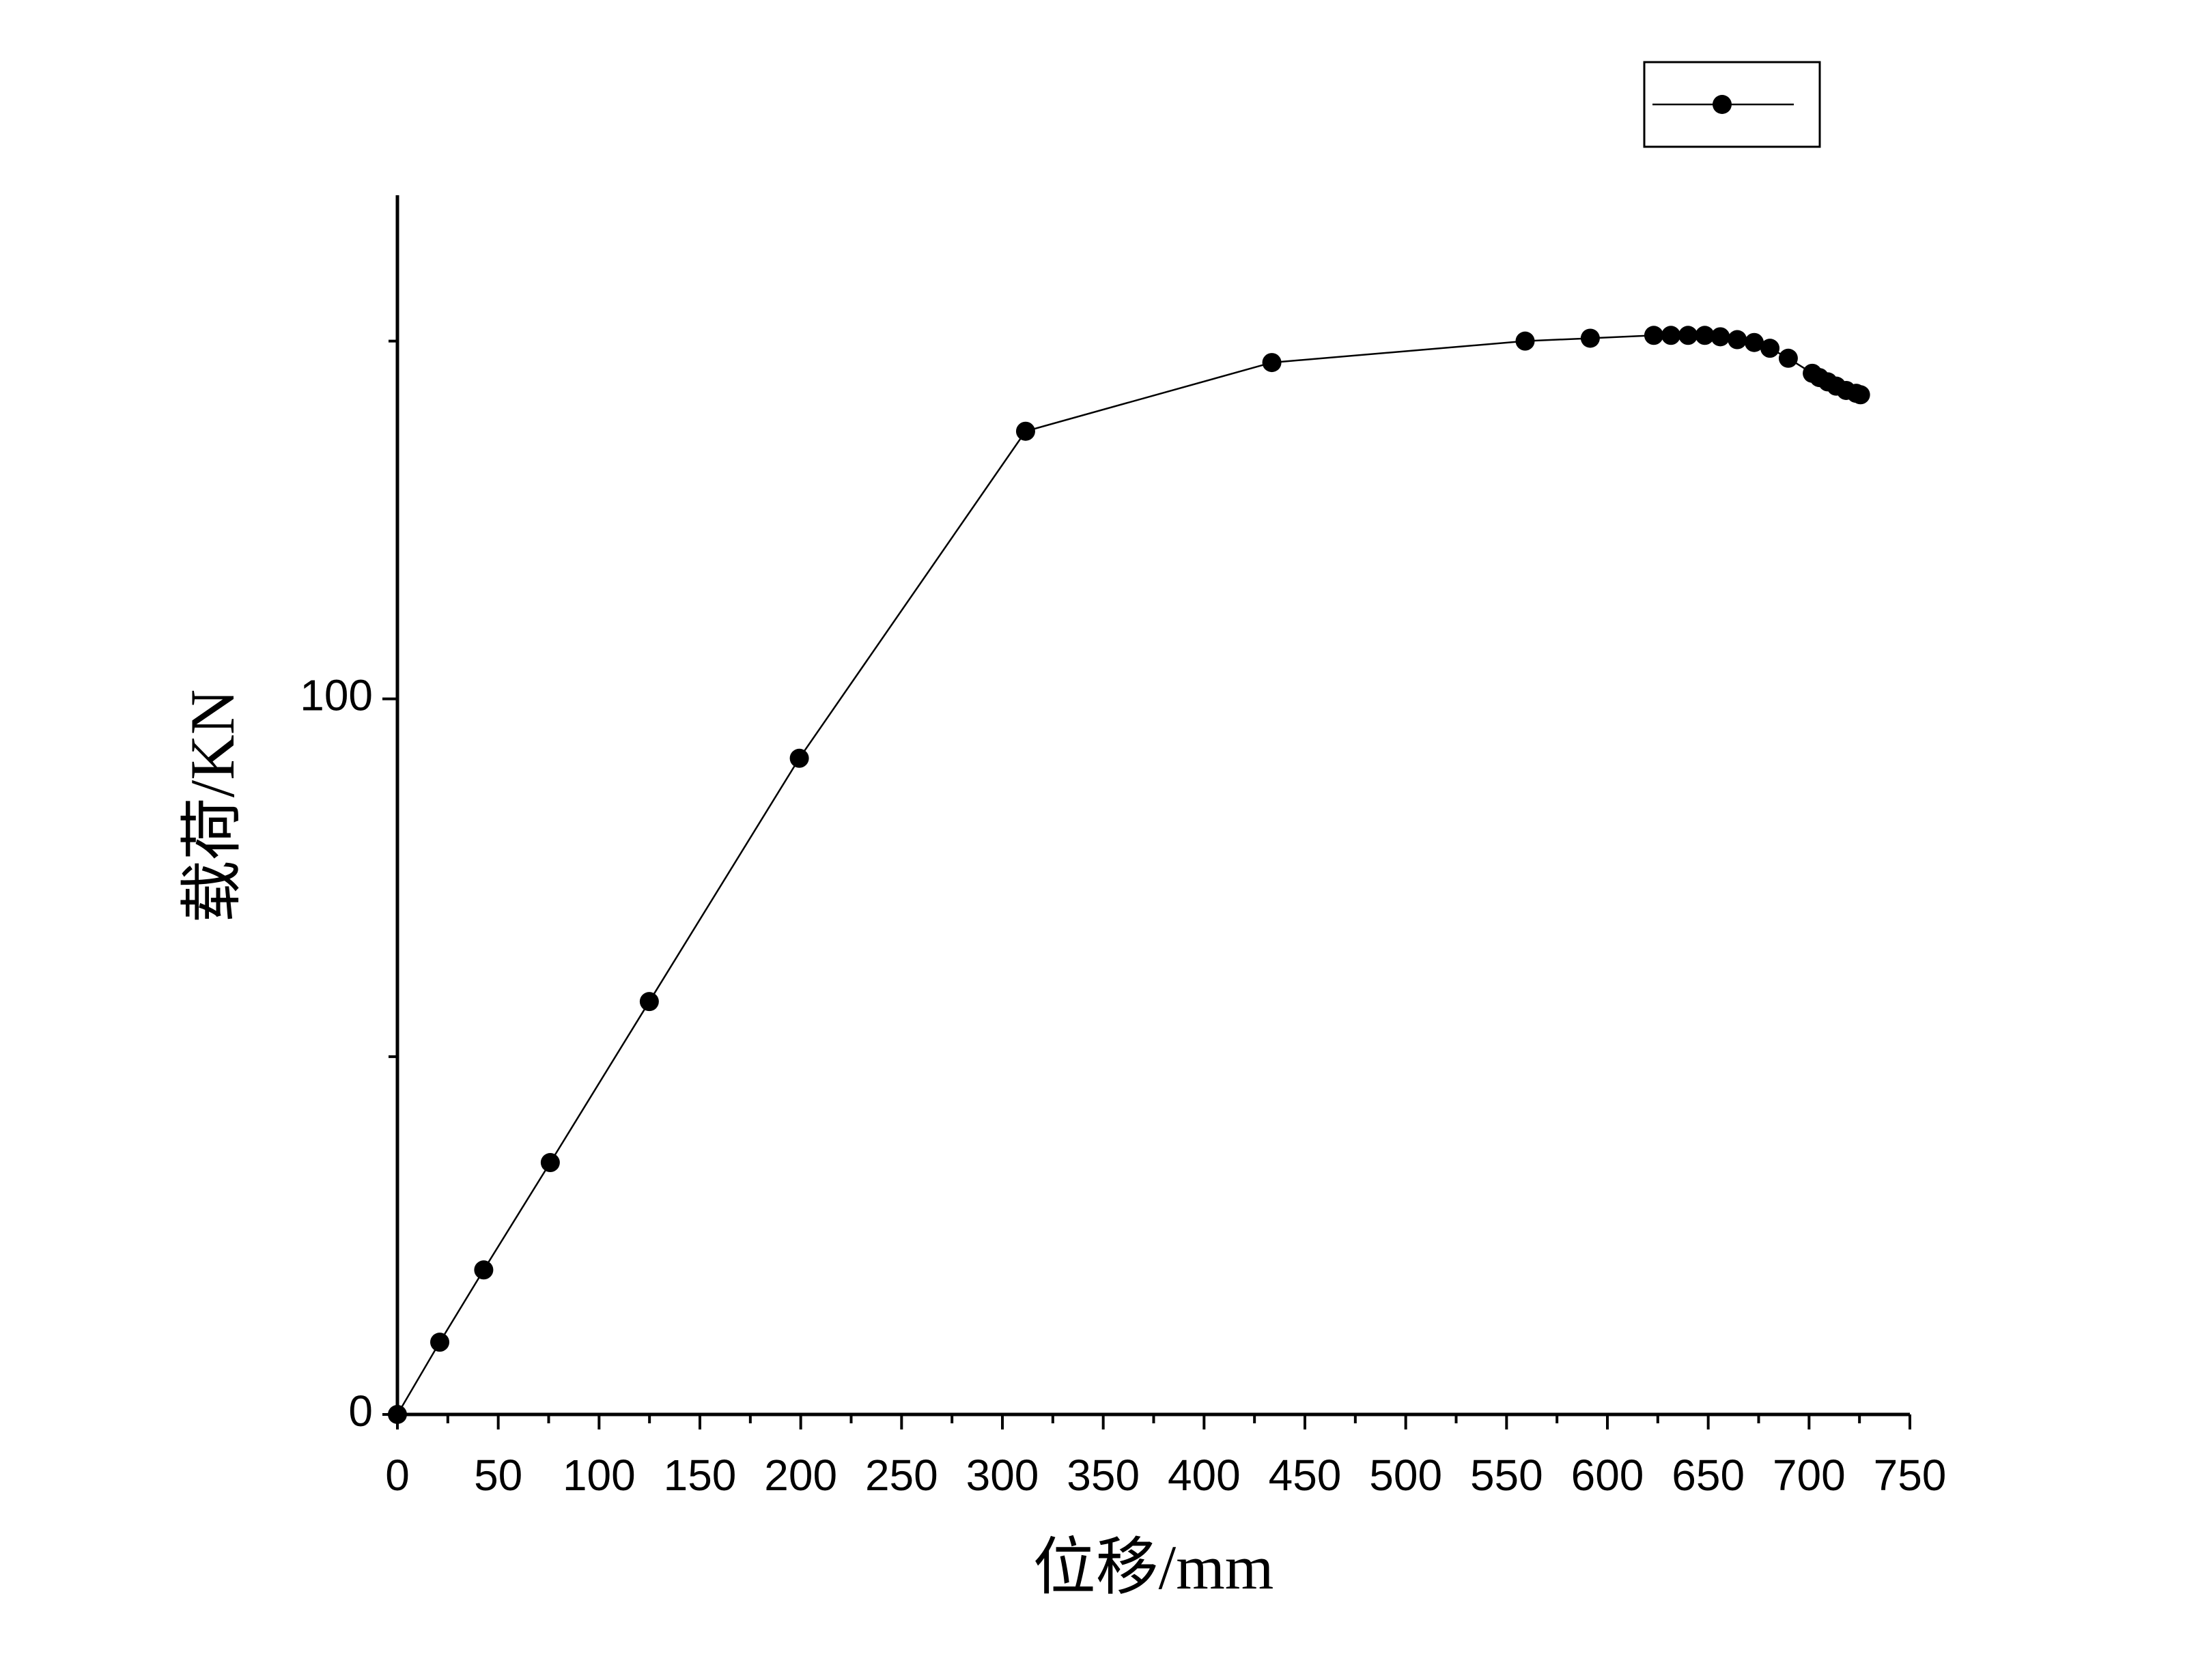  What do you see at coordinates (1154, 1567) in the screenshot?
I see `x-axis-title: 位移/mm` at bounding box center [1154, 1567].